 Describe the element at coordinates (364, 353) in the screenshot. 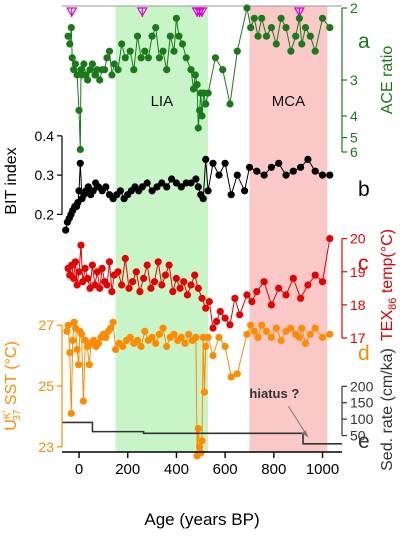

I see `panel-letter-d: d` at that location.